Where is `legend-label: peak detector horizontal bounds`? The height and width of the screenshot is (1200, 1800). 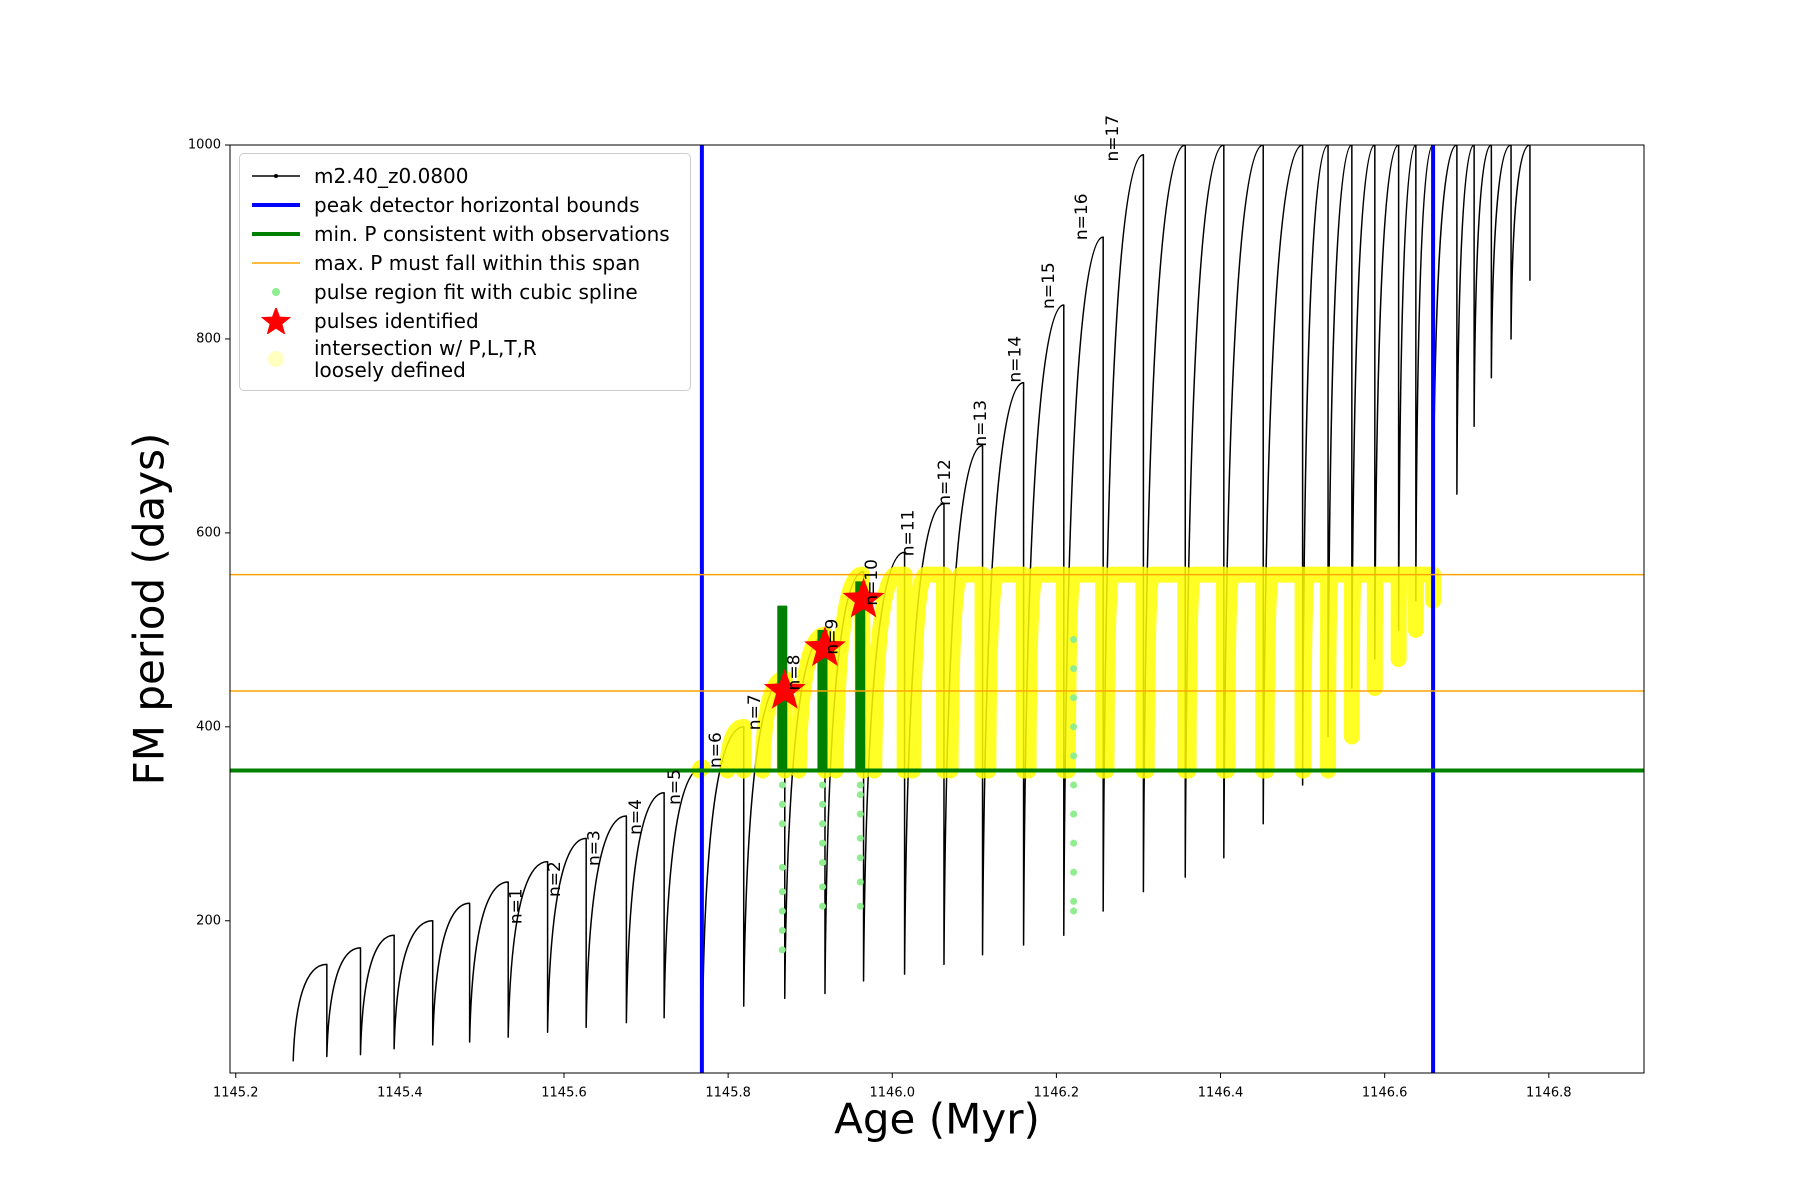
legend-label: peak detector horizontal bounds is located at coordinates (477, 205).